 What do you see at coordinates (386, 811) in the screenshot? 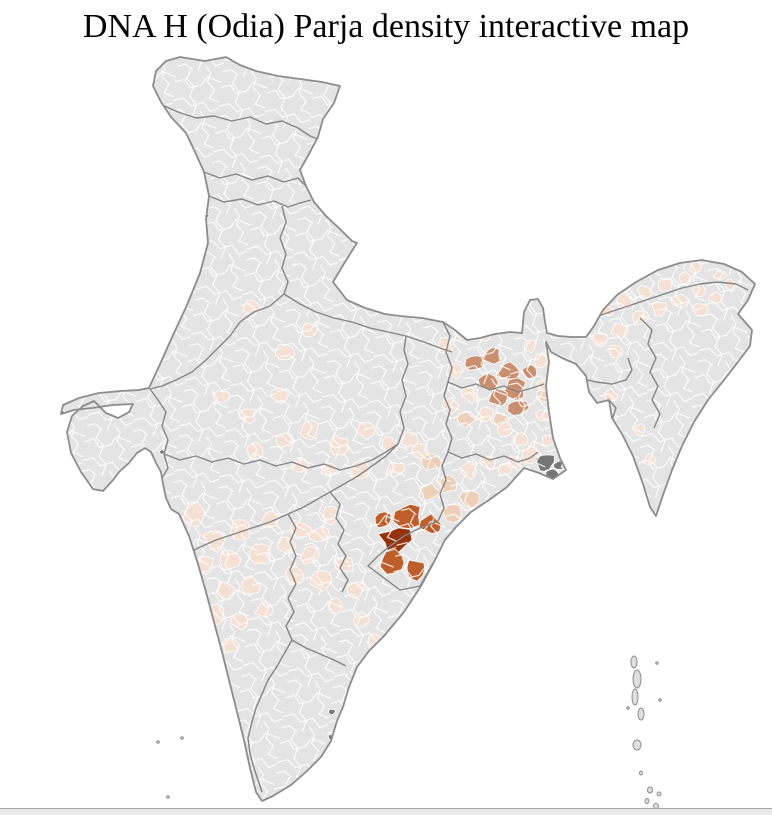
I see `page-bottom-scrollbar` at bounding box center [386, 811].